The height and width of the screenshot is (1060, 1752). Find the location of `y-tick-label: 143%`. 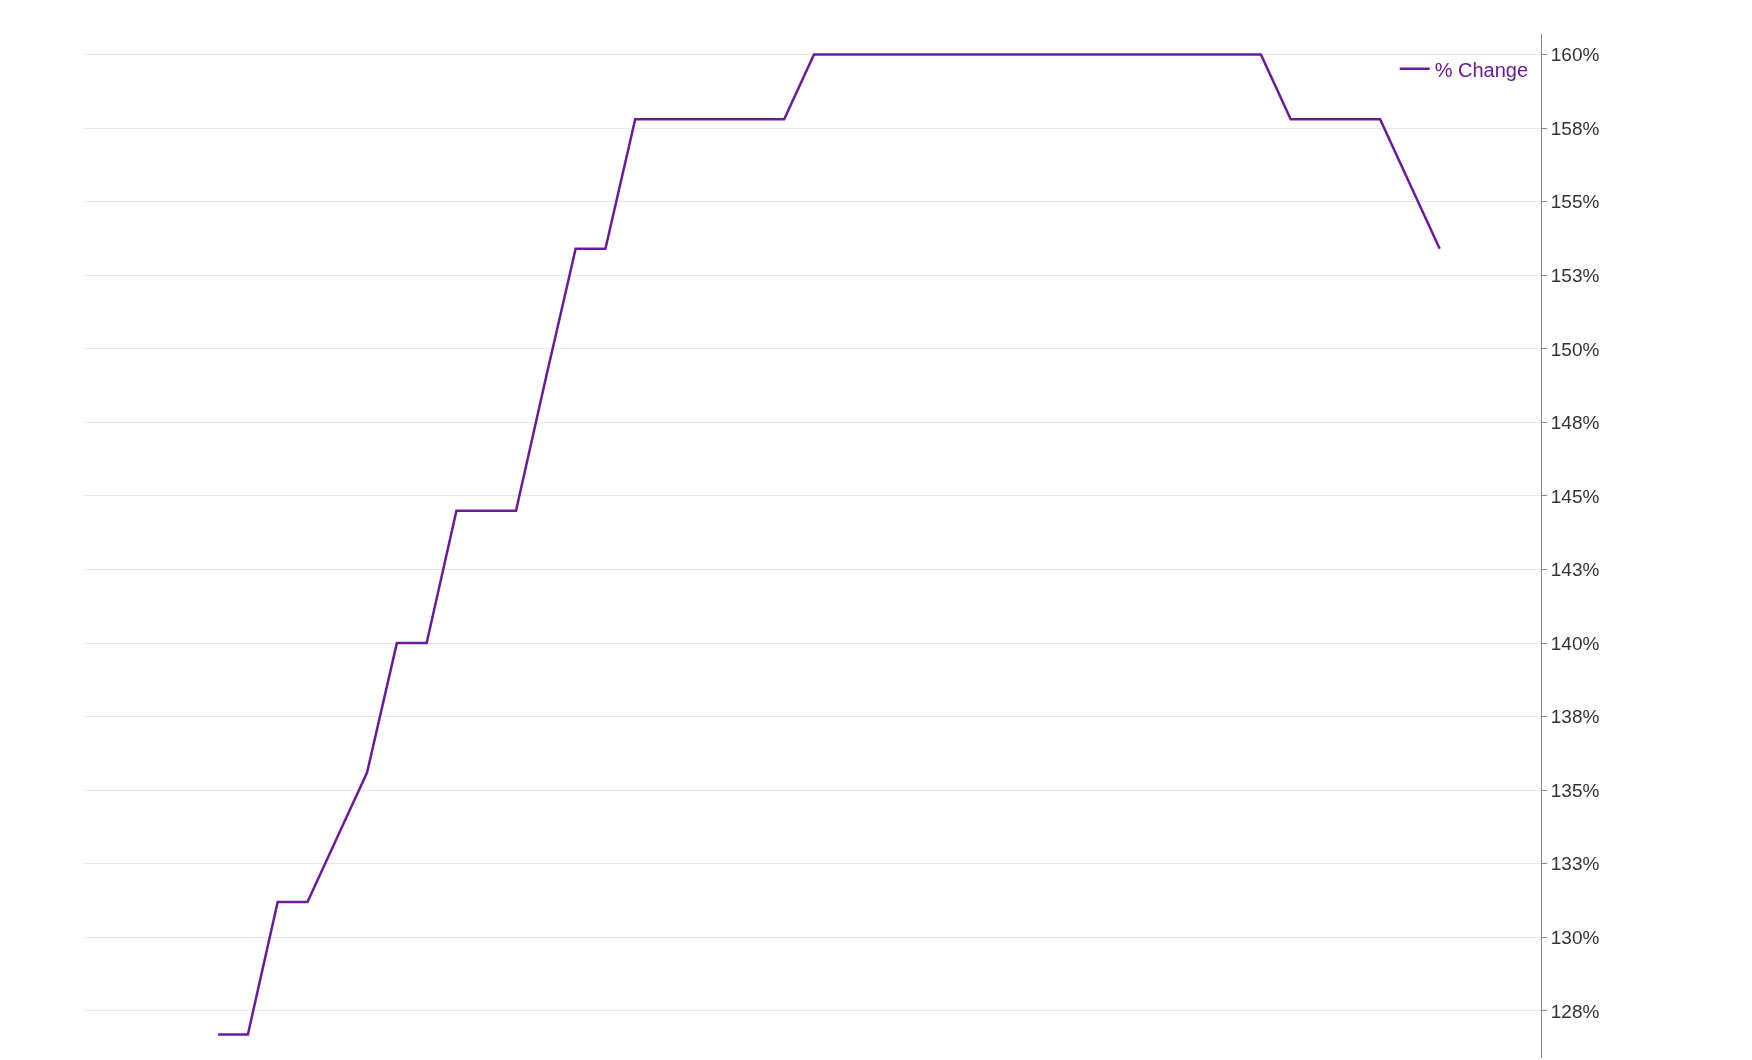

y-tick-label: 143% is located at coordinates (1575, 570).